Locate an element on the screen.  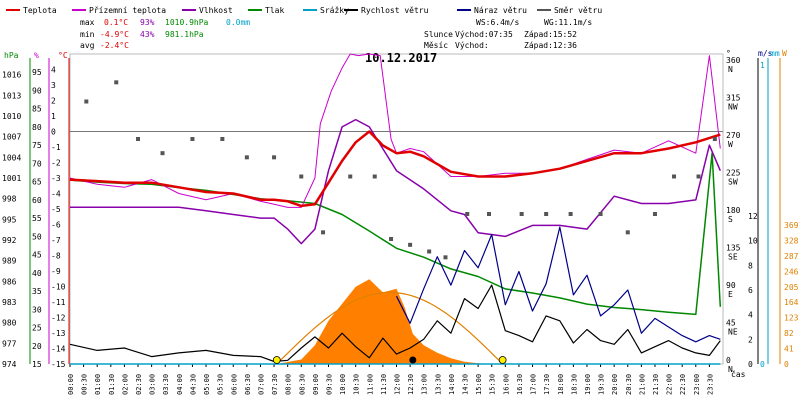
direction-tick-label: NE is located at coordinates (733, 332).